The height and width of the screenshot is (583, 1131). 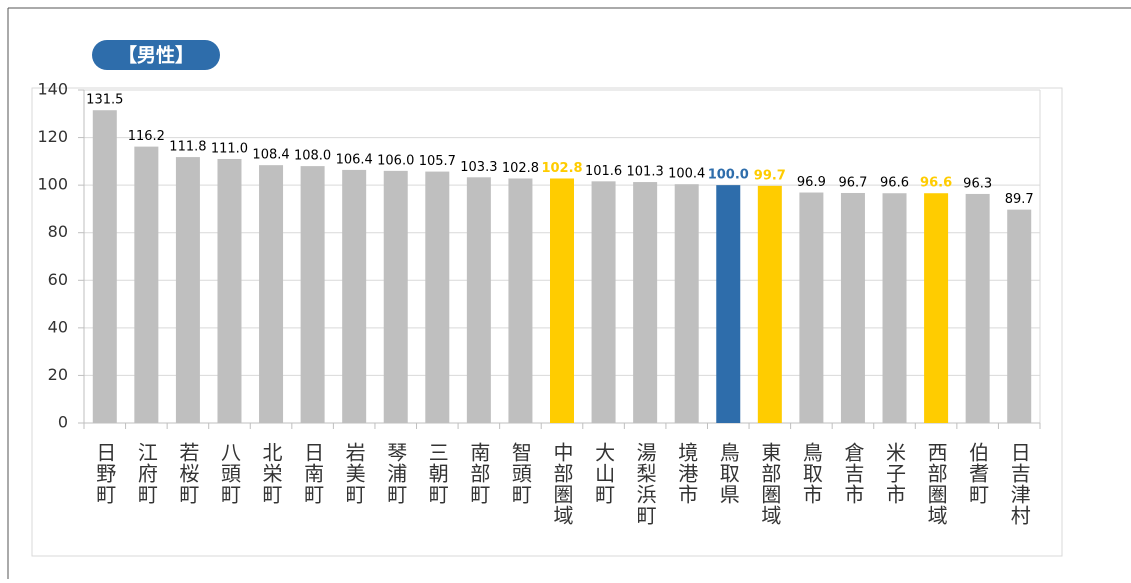 What do you see at coordinates (52, 89) in the screenshot?
I see `y-tick-label: 140` at bounding box center [52, 89].